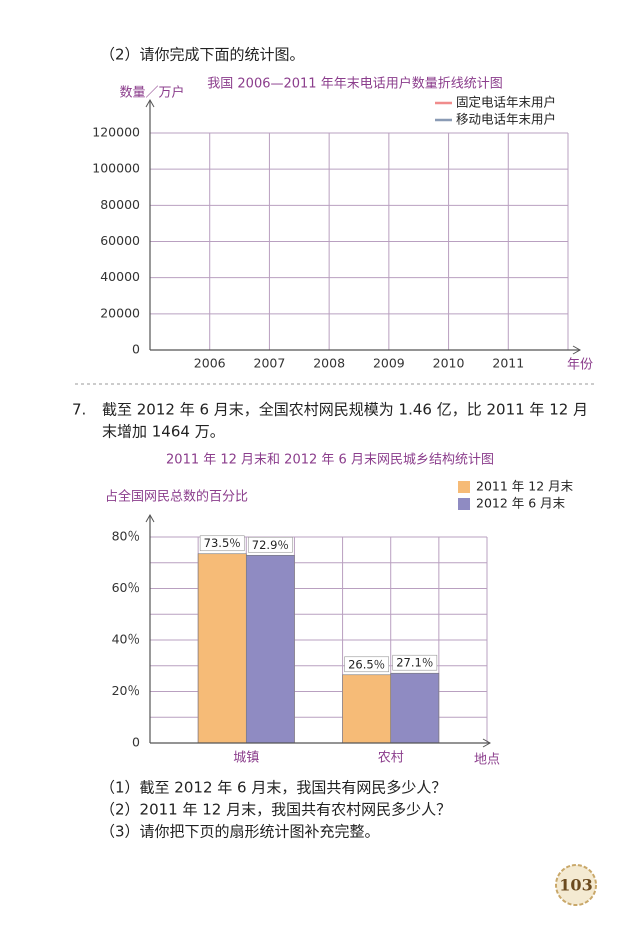 The width and height of the screenshot is (624, 927). What do you see at coordinates (116, 168) in the screenshot?
I see `y-tick-label: 100000` at bounding box center [116, 168].